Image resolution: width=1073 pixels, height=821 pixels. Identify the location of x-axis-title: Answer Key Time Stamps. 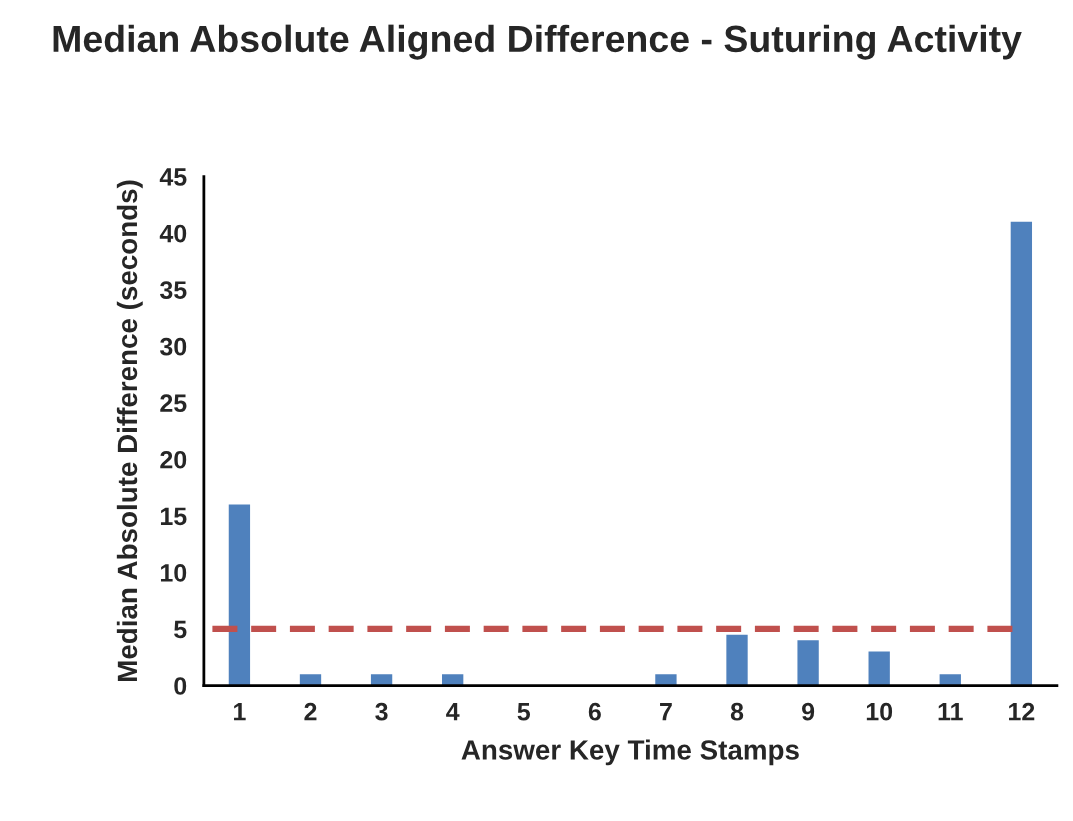
(630, 752).